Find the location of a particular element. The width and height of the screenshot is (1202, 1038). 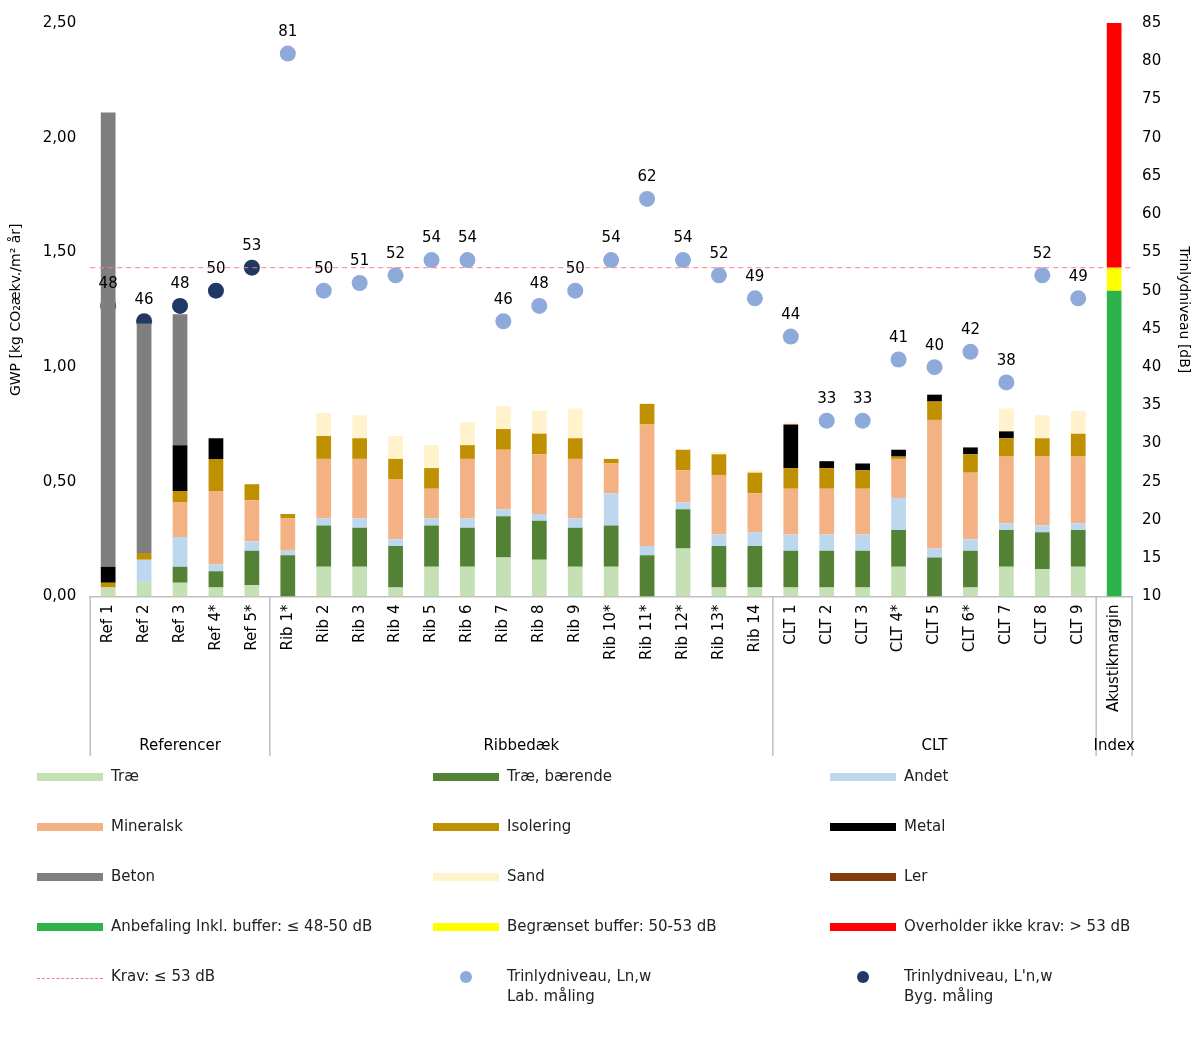

legend-label: Ler is located at coordinates (916, 876).